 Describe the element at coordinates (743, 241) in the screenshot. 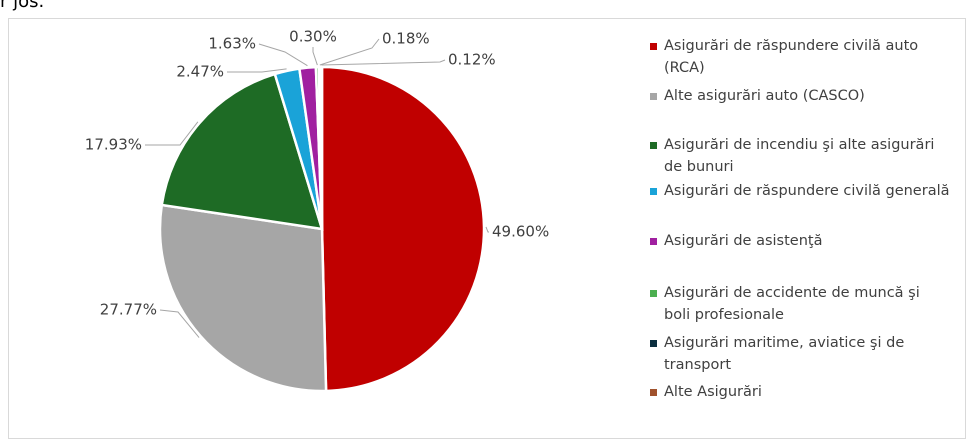

I see `legend-label: Asigurări de asistenţă` at that location.